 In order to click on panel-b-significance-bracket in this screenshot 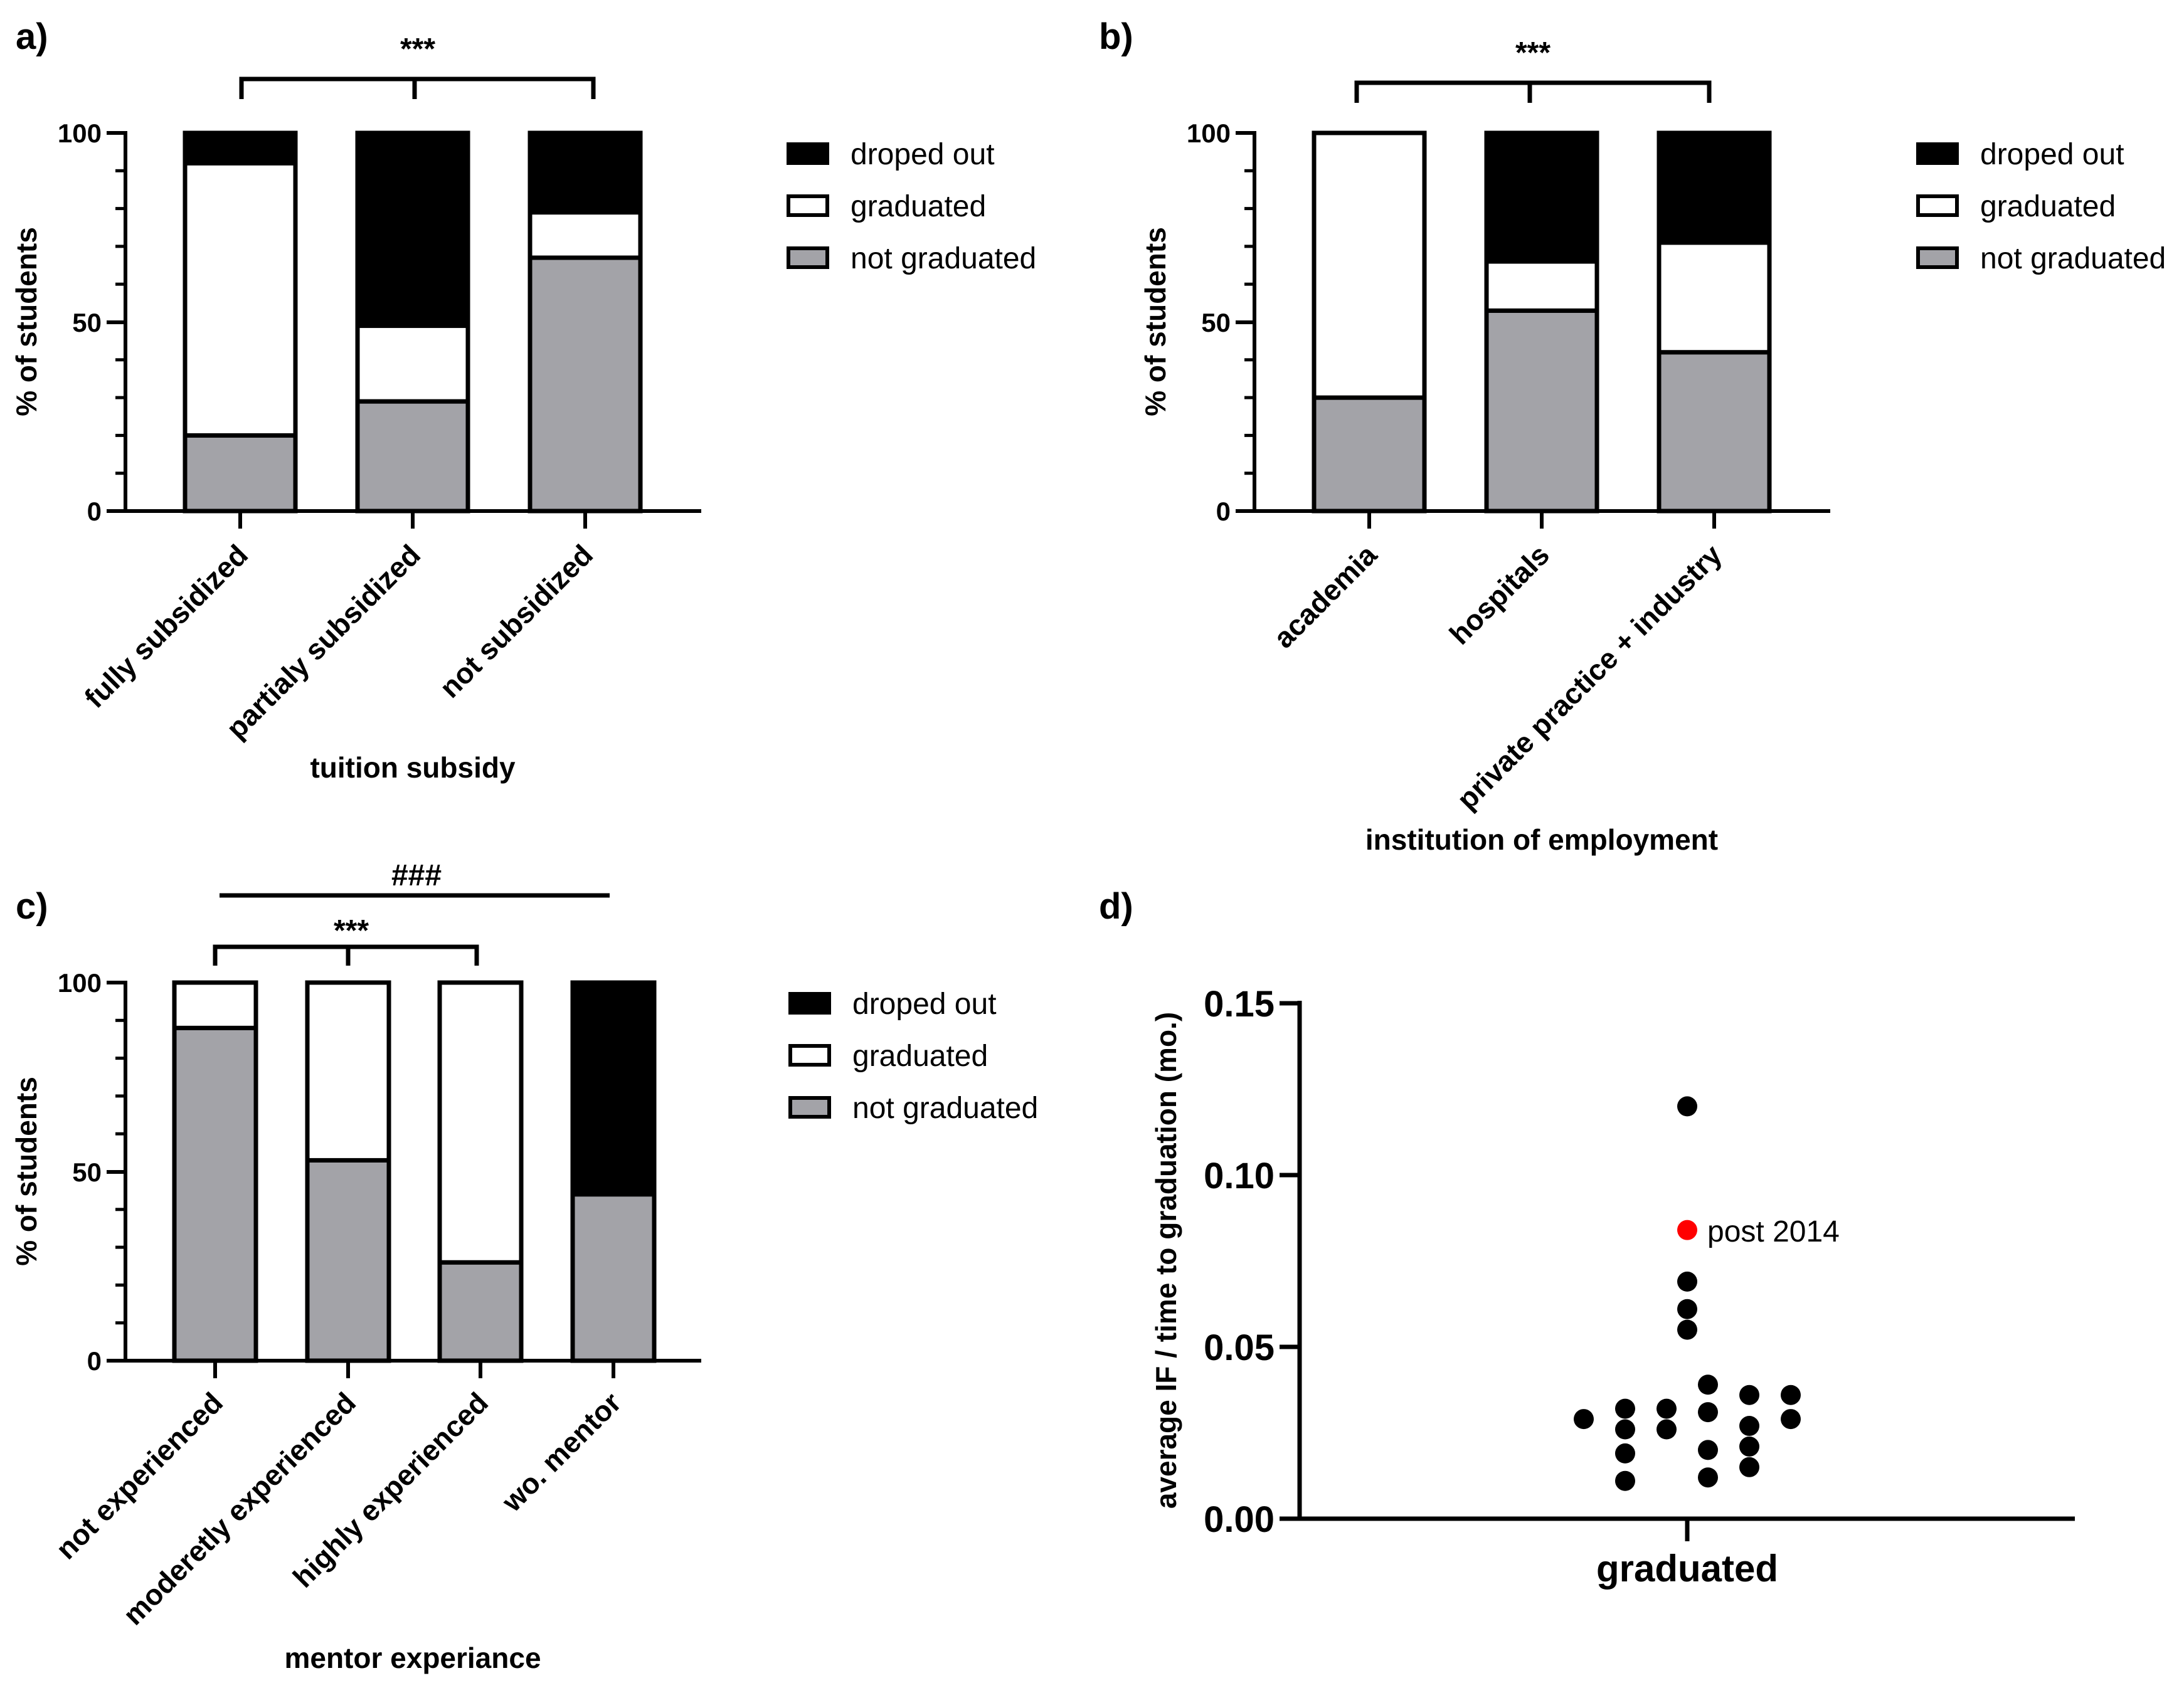, I will do `click(1533, 91)`.